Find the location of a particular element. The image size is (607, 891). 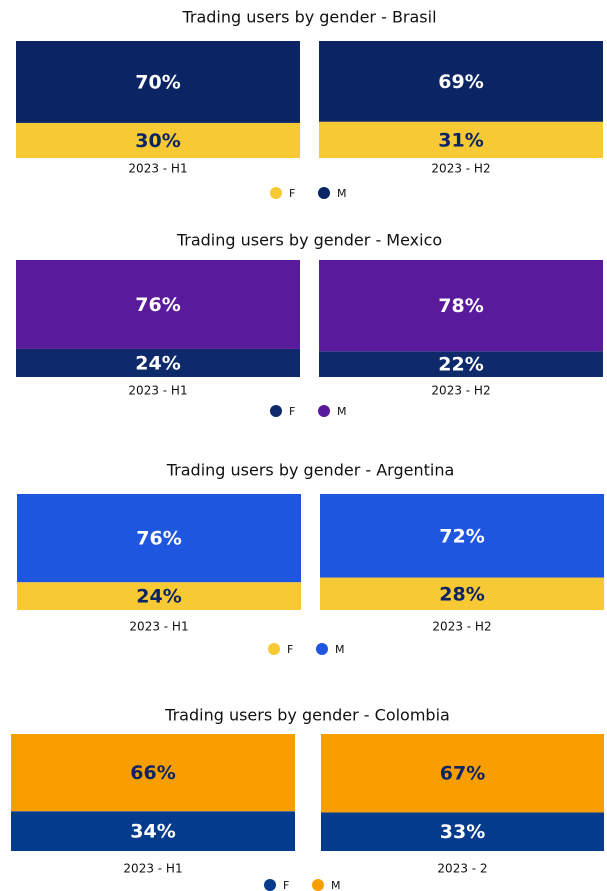

chart-title: Trading users by gender - Brasil is located at coordinates (308, 17).